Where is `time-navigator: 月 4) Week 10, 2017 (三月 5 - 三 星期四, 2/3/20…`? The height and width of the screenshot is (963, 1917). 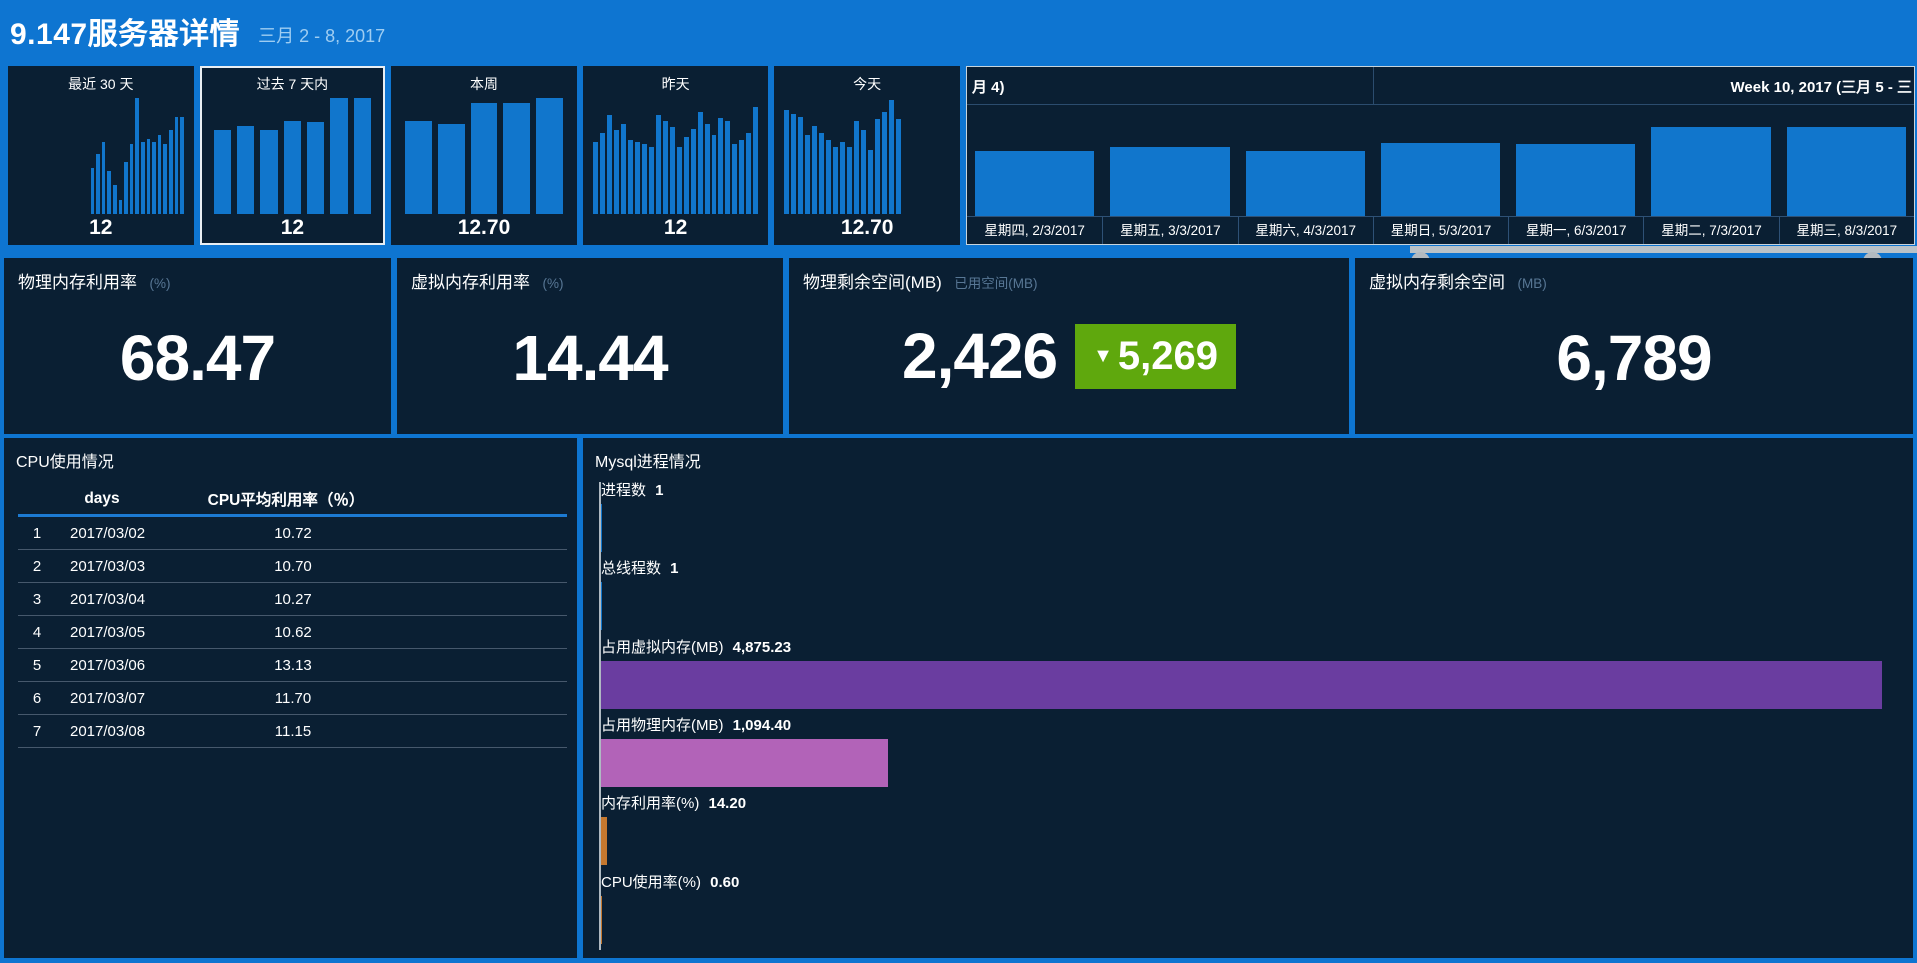 time-navigator: 月 4) Week 10, 2017 (三月 5 - 三 星期四, 2/3/20… is located at coordinates (1440, 155).